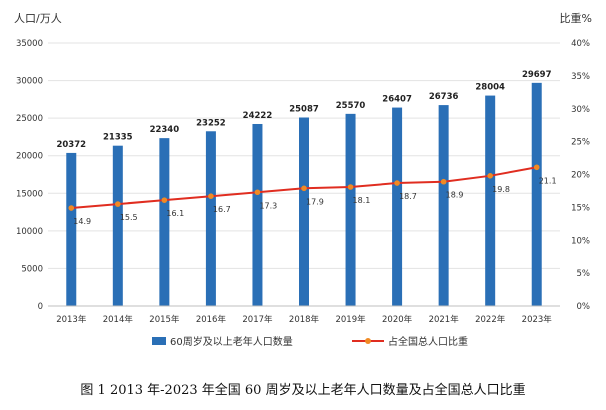 This screenshot has width=606, height=410. Describe the element at coordinates (258, 116) in the screenshot. I see `bar-value-label: 24222` at that location.